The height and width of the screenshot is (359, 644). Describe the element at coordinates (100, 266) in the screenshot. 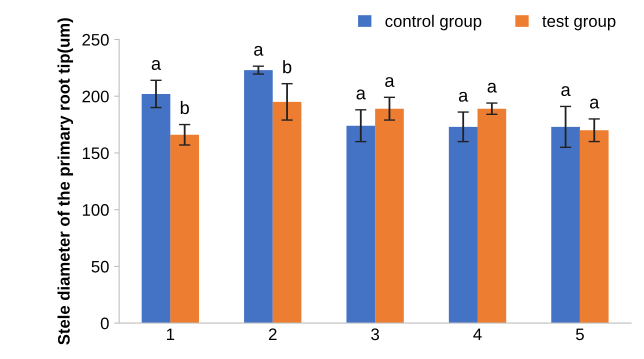

I see `y-tick-label: 50` at that location.